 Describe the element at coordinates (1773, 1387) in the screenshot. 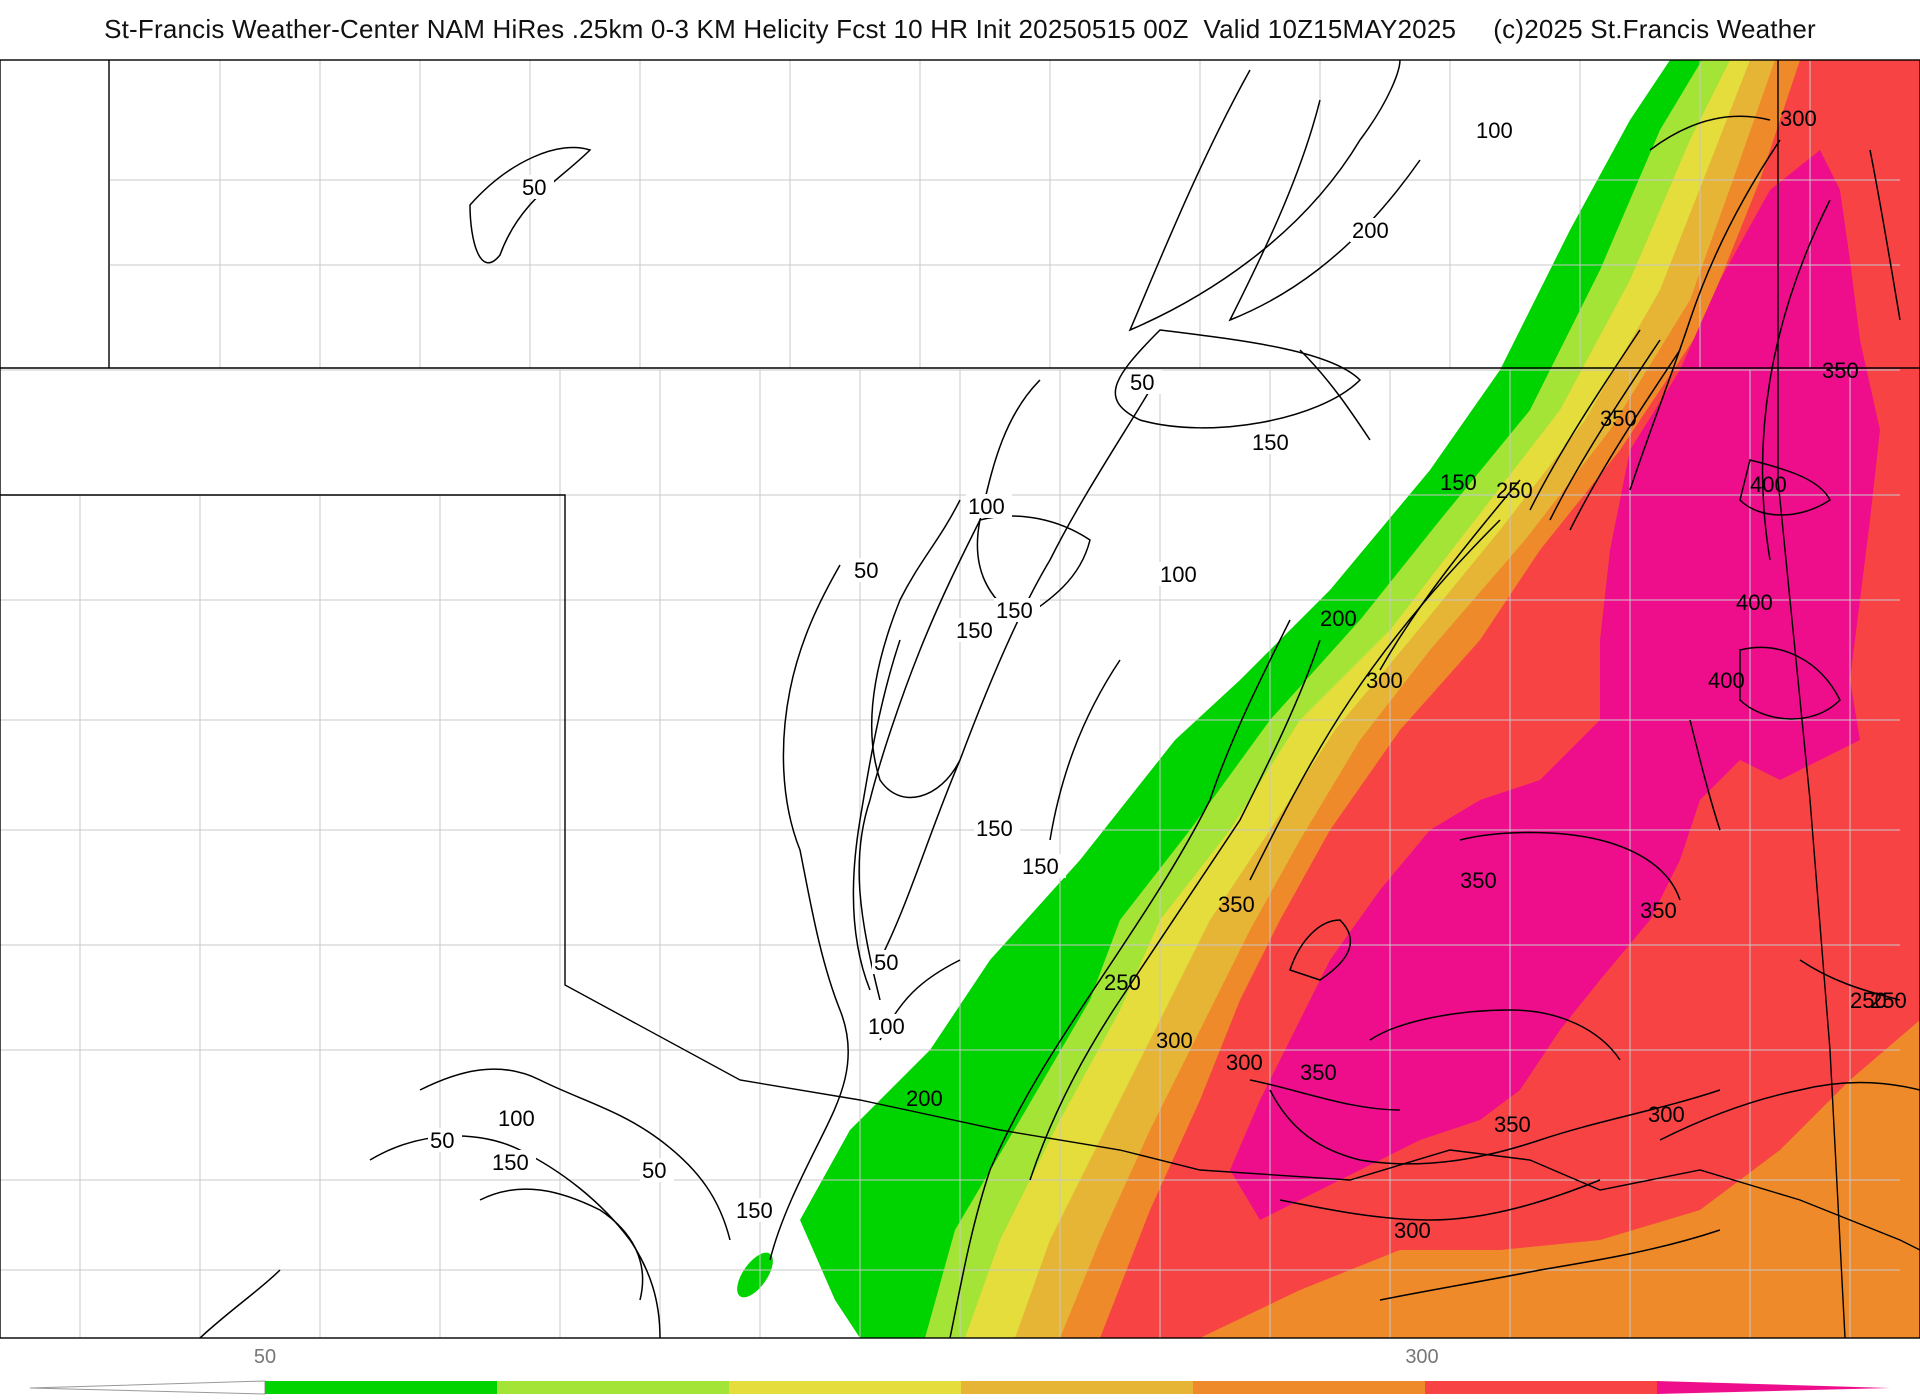

I see `colorbar-bin-350plus` at that location.